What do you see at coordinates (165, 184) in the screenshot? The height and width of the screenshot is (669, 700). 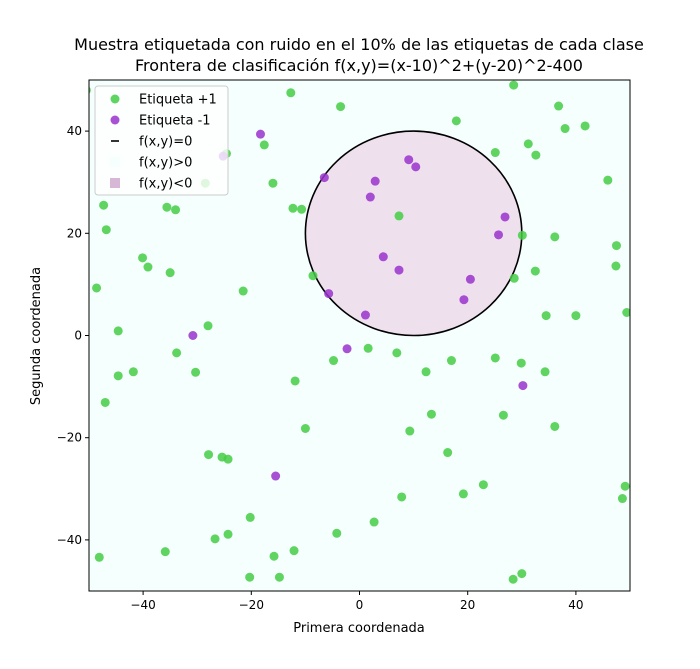 I see `legend-label: f(x,y)<0` at bounding box center [165, 184].